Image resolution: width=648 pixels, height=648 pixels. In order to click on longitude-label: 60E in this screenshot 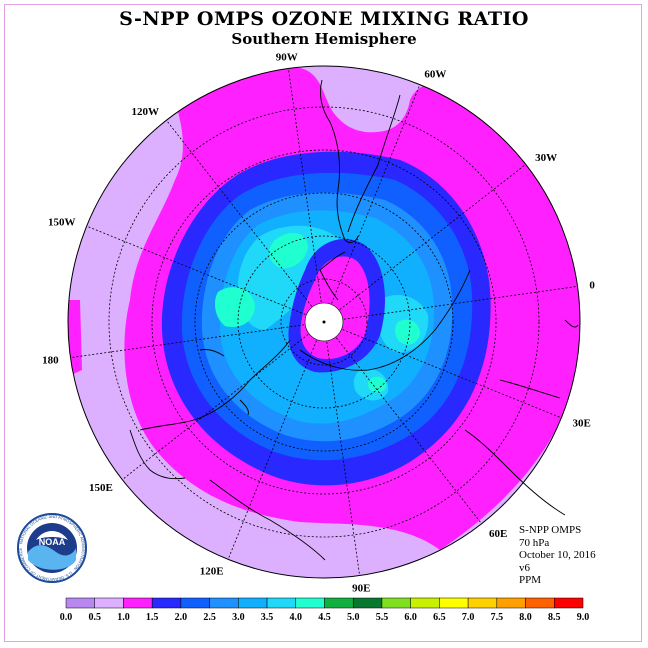, I will do `click(498, 534)`.